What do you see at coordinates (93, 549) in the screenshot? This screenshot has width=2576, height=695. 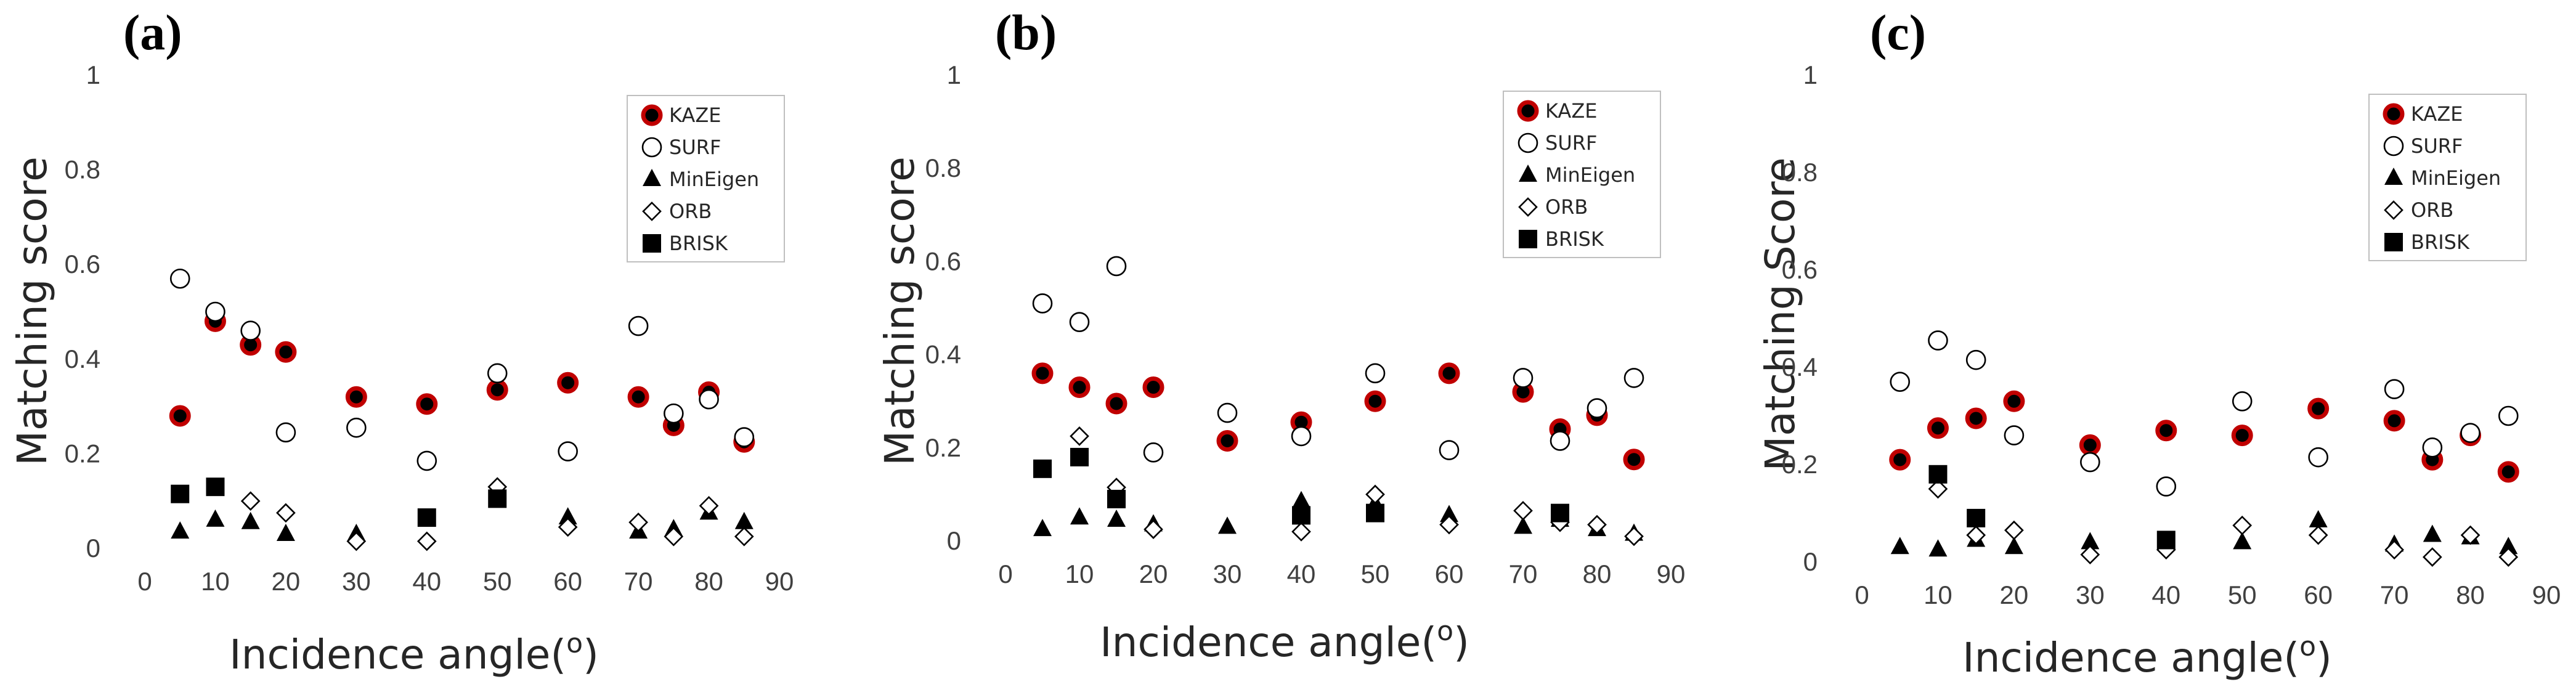 I see `y-tick-label-a-0: 0` at bounding box center [93, 549].